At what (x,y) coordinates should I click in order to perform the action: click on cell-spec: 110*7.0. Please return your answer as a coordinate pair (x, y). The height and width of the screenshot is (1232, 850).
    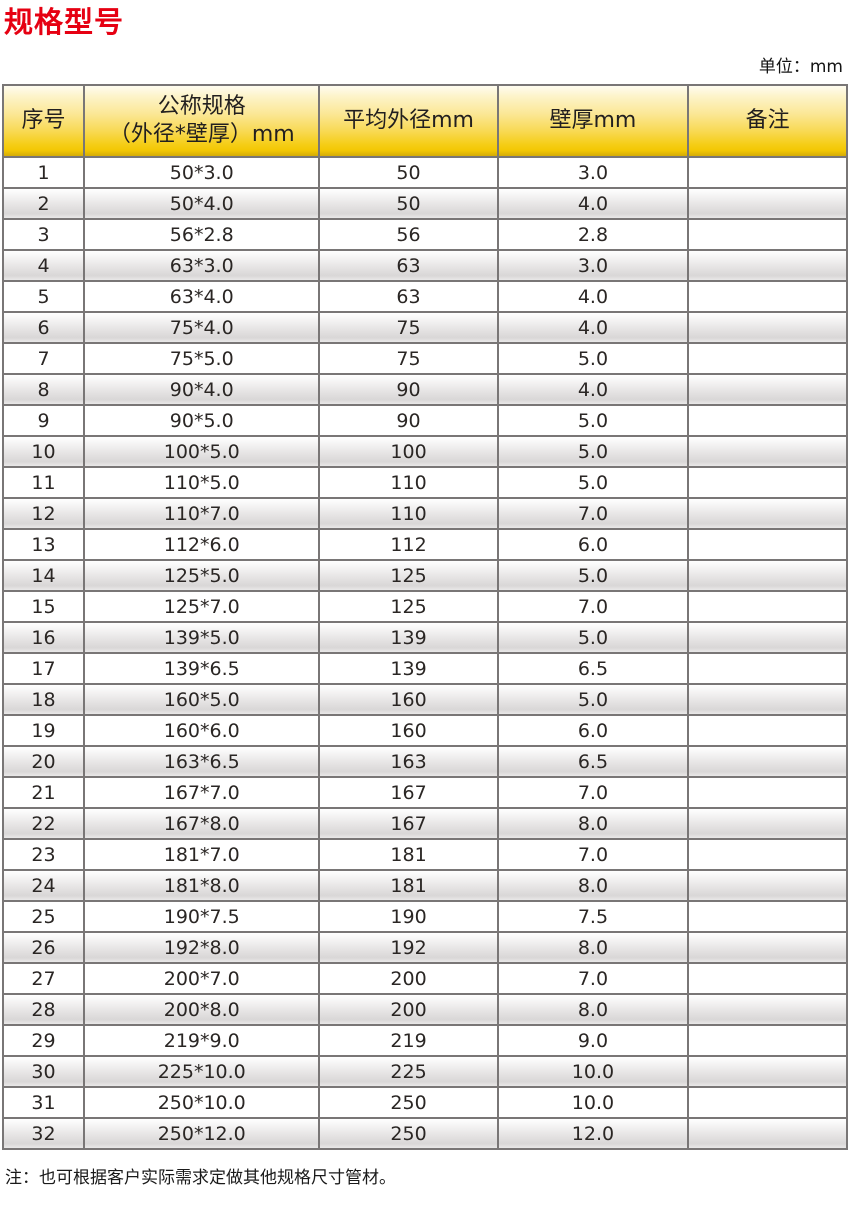
    Looking at the image, I should click on (202, 514).